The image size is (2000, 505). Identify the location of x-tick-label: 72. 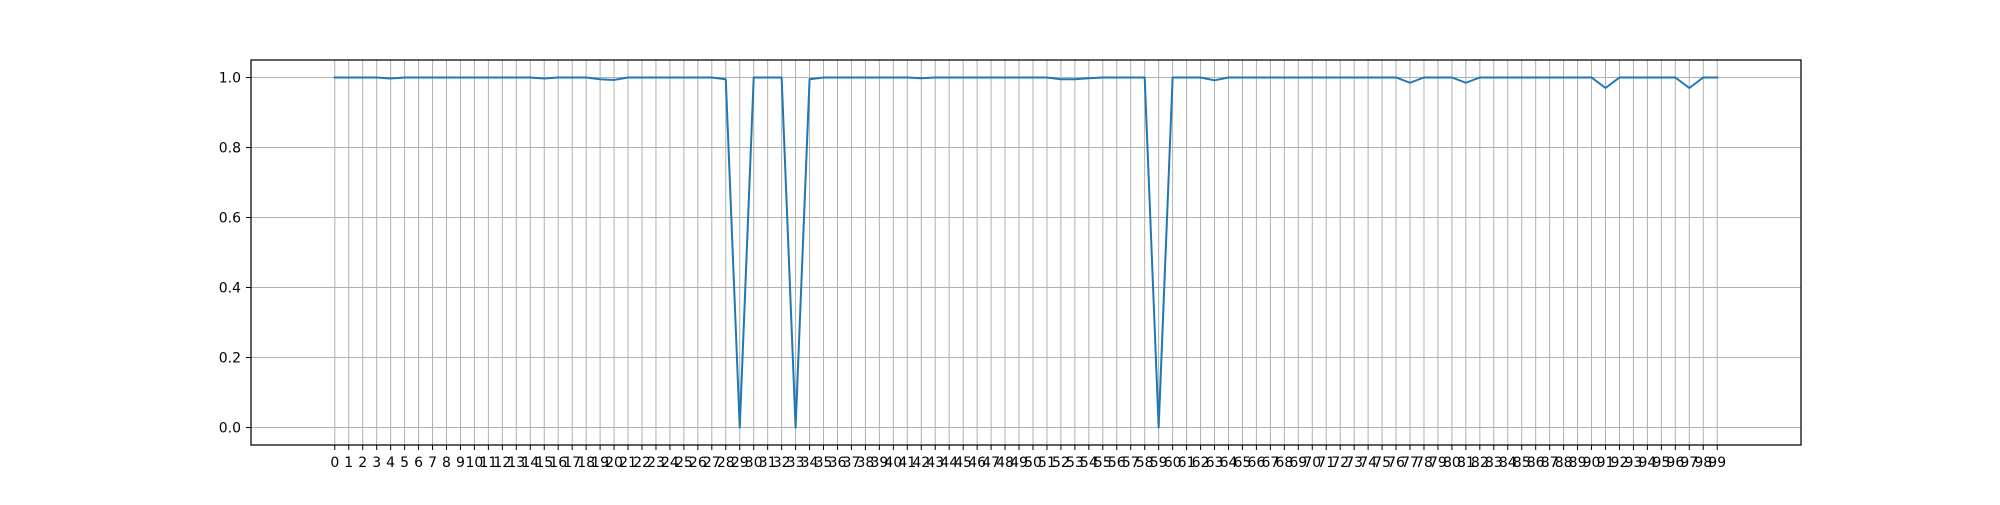
(1340, 463).